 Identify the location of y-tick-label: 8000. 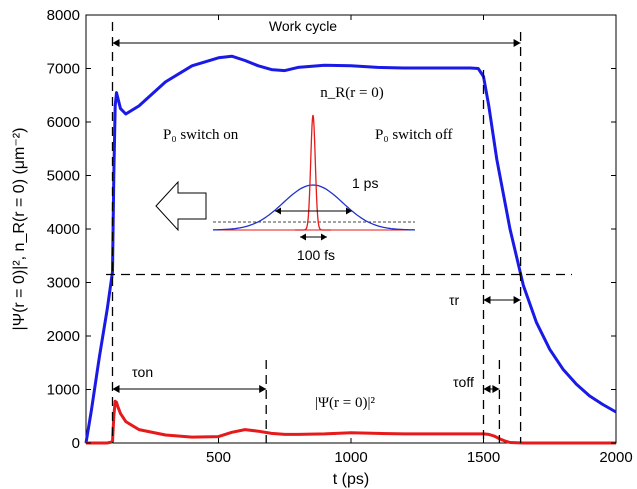
(63, 15).